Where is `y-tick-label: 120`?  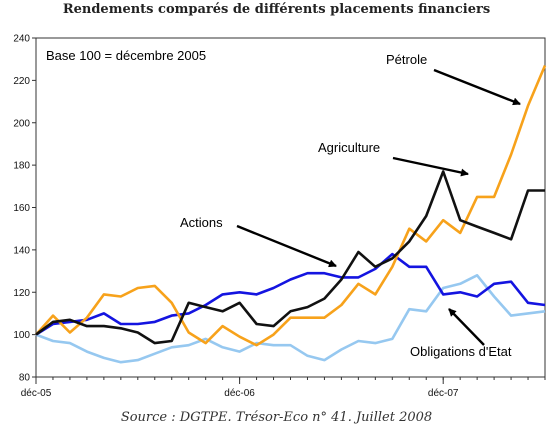 y-tick-label: 120 is located at coordinates (21, 293).